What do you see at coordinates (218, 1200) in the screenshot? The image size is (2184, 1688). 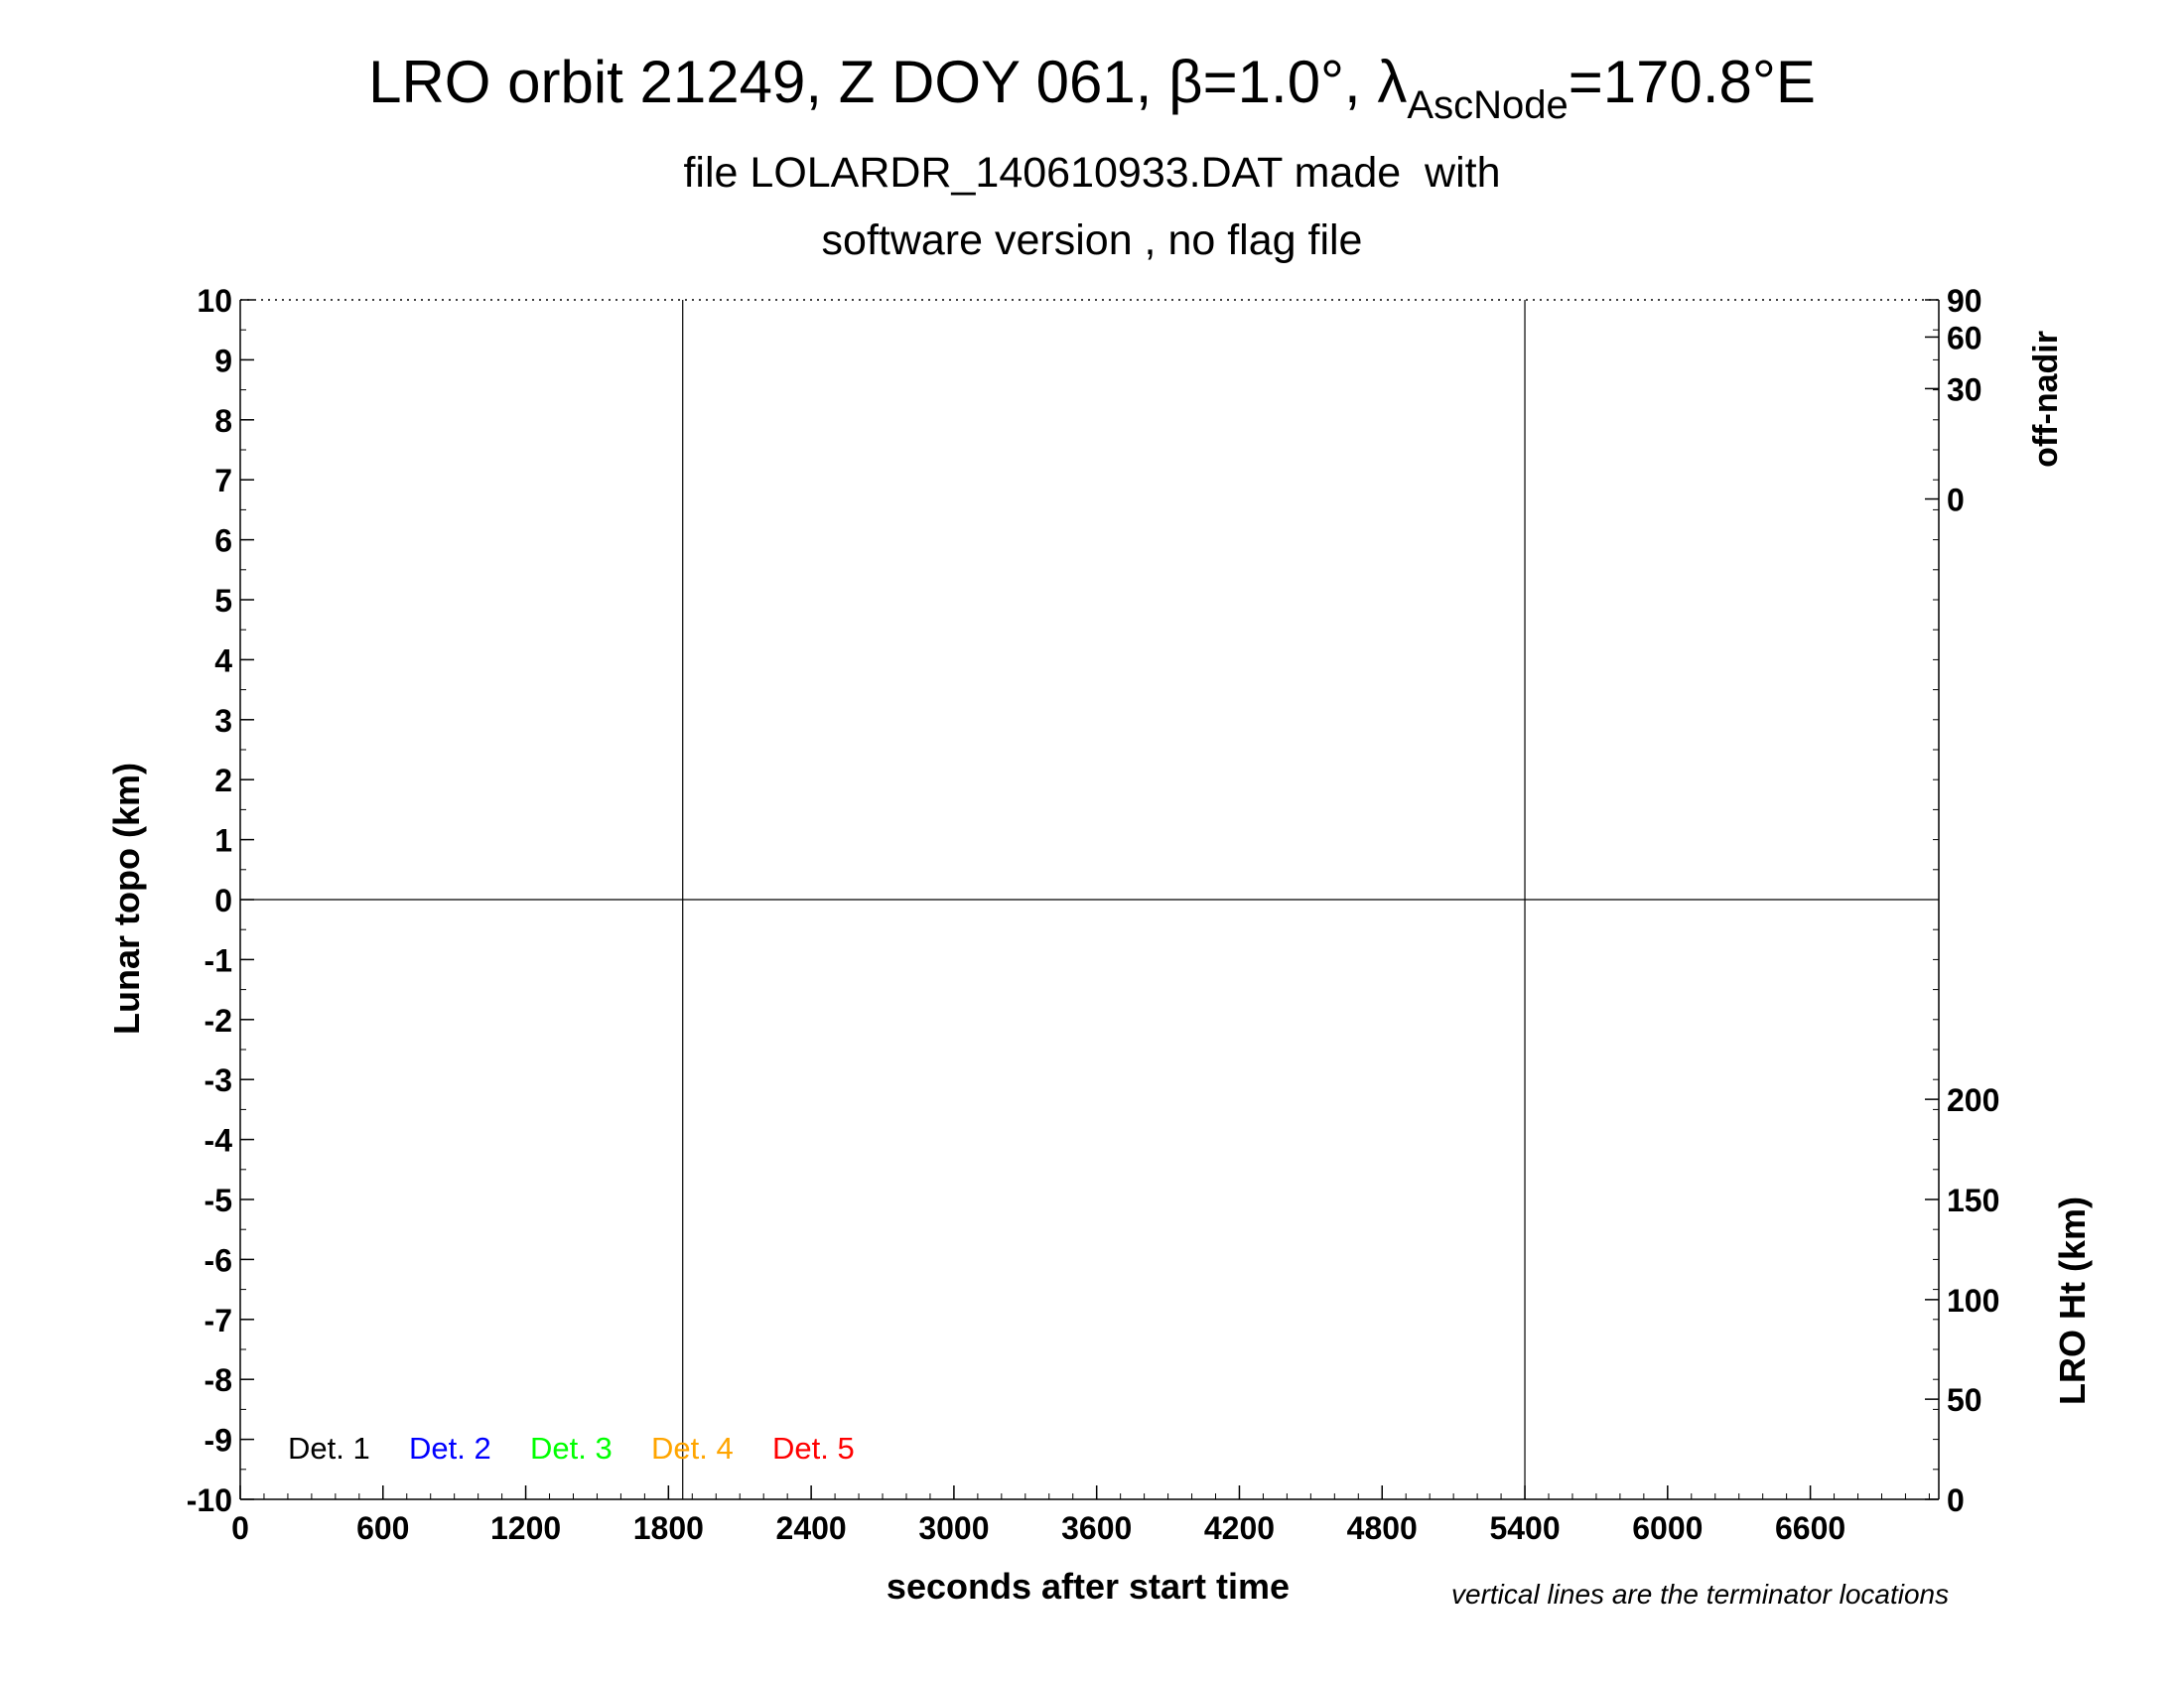 I see `y-tick-label: -5` at bounding box center [218, 1200].